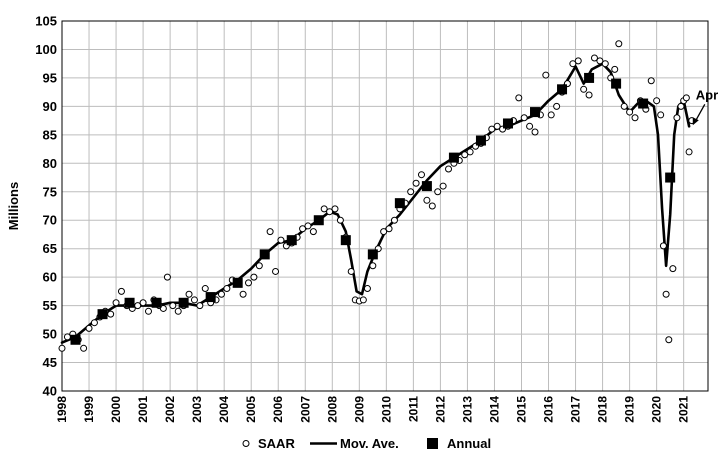  I want to click on y-tick-label: 75, so click(50, 191).